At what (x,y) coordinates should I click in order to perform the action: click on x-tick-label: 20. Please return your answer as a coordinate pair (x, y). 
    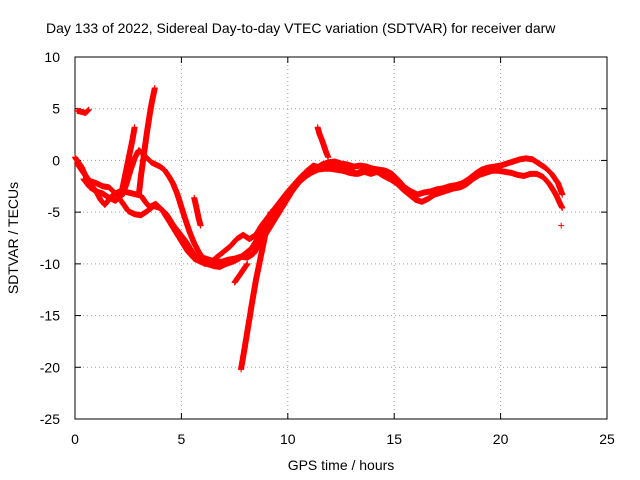
    Looking at the image, I should click on (501, 439).